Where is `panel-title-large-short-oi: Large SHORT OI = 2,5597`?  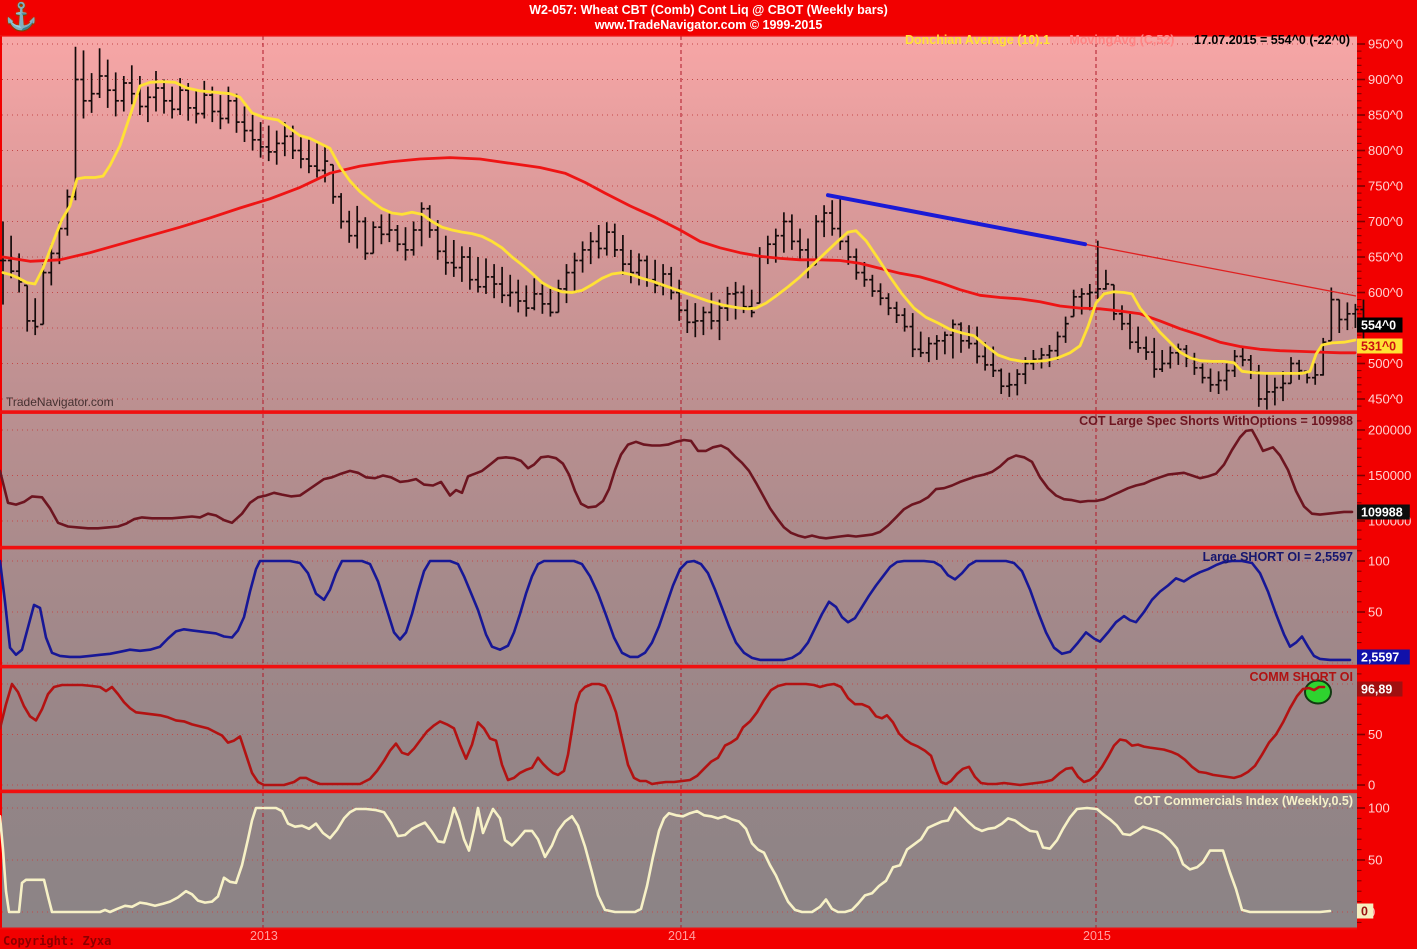
panel-title-large-short-oi: Large SHORT OI = 2,5597 is located at coordinates (1277, 557).